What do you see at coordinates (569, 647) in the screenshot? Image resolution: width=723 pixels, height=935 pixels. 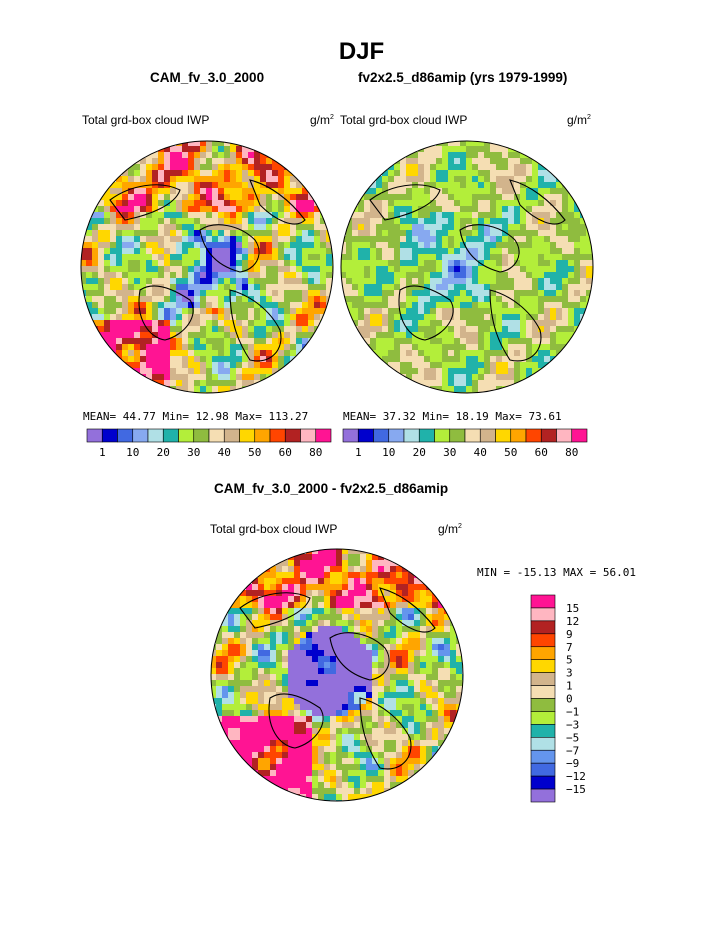 I see `colorbar-tick-label: 7` at bounding box center [569, 647].